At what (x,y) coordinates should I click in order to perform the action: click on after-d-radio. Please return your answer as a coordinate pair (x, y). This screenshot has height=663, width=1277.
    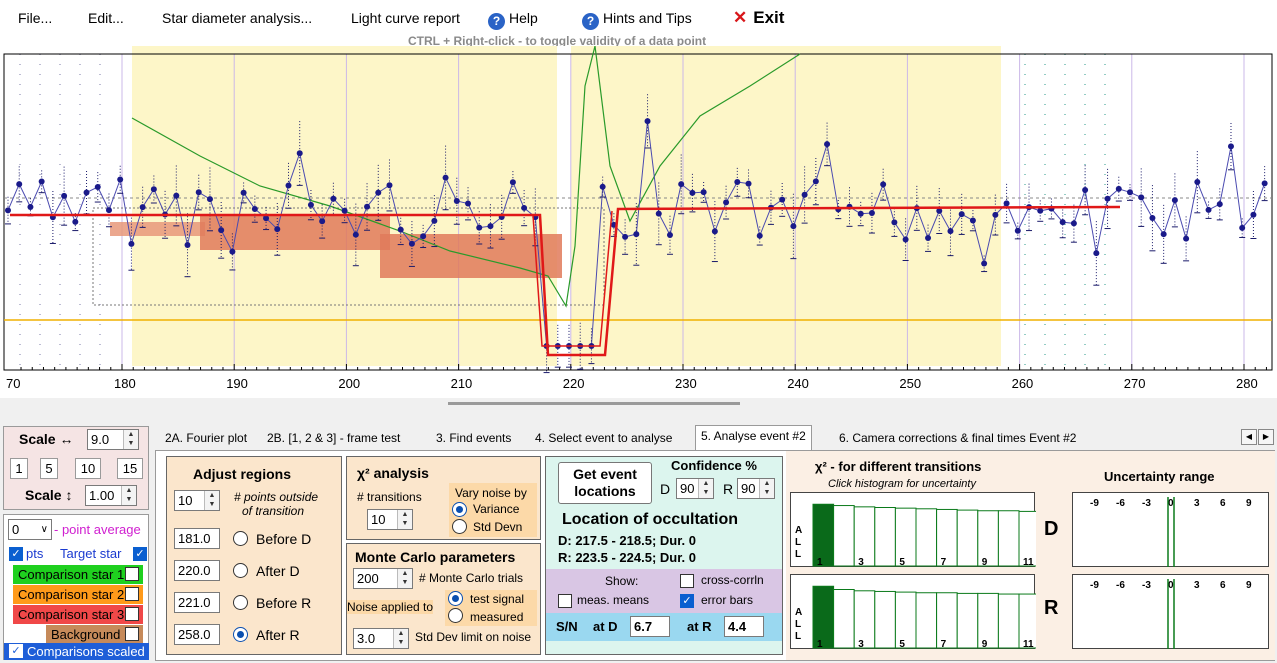
    Looking at the image, I should click on (240, 570).